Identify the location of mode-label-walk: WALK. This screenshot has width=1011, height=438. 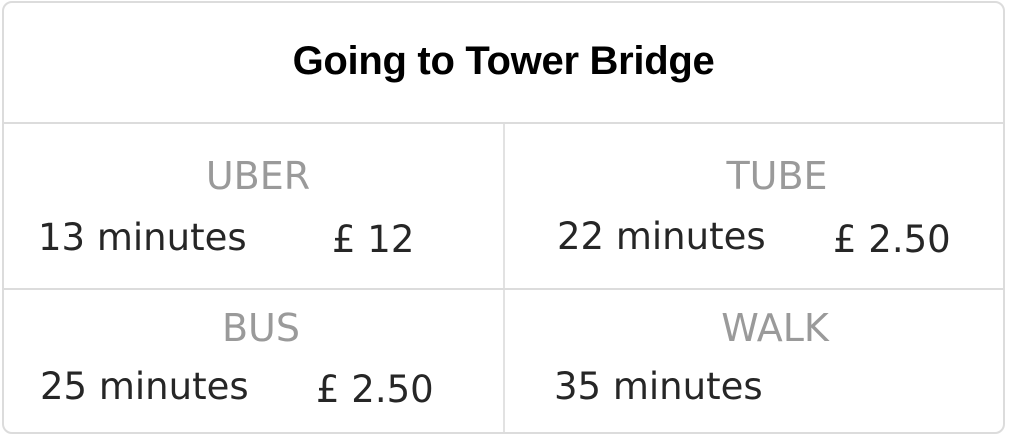
(775, 328).